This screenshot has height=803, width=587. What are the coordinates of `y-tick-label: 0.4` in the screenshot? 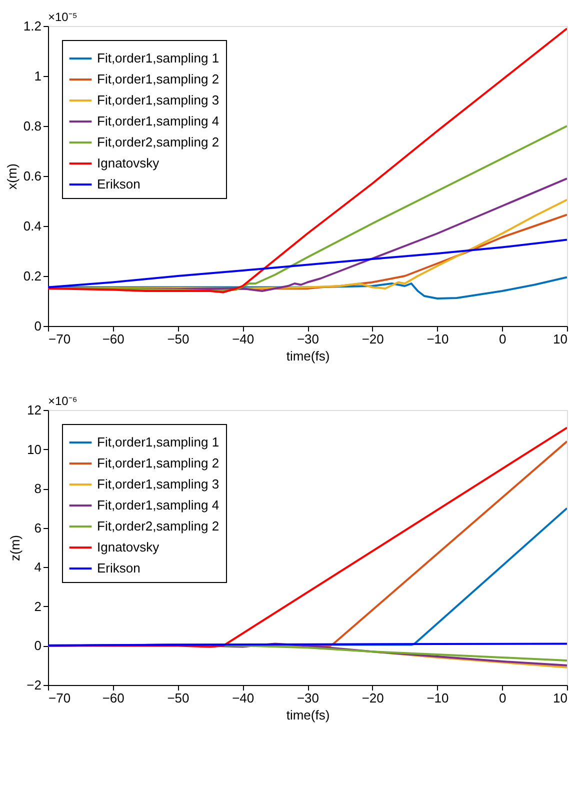 It's located at (32, 226).